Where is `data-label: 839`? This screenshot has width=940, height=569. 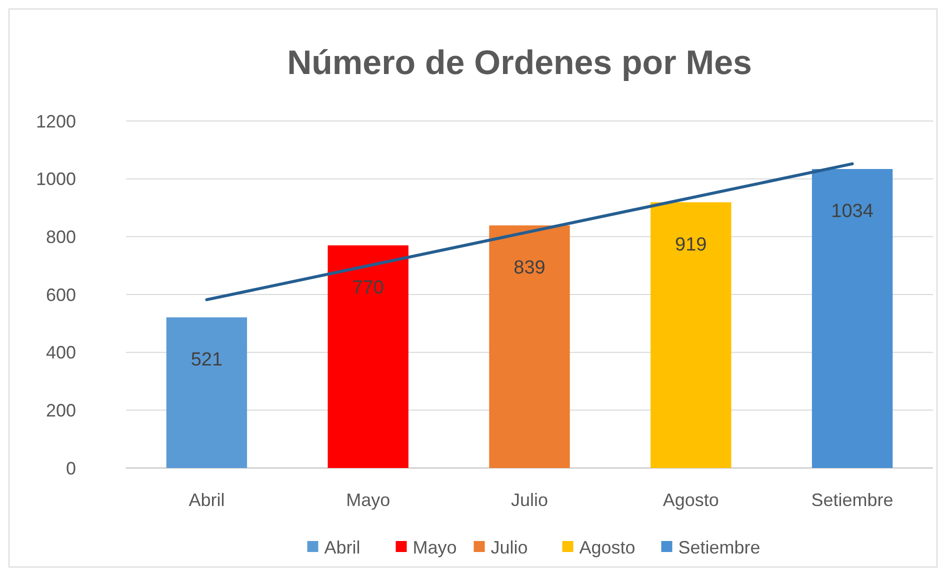 data-label: 839 is located at coordinates (530, 267).